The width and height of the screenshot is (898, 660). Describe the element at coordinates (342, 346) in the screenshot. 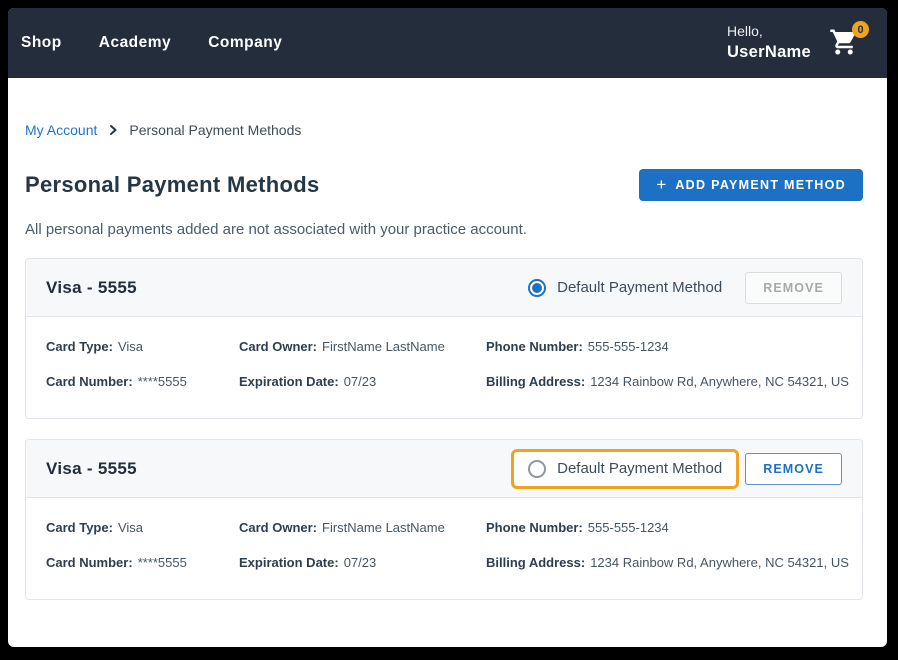

I see `detail-card-owner-1: Card Owner: FirstName LastName` at that location.